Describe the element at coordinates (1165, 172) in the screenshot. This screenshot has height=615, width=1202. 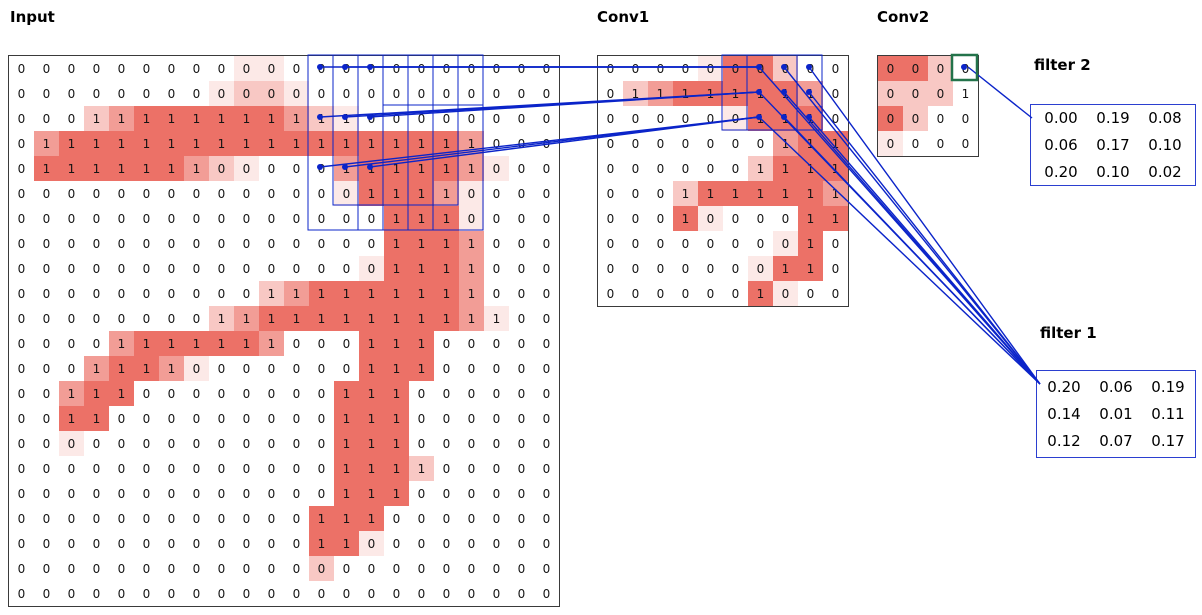
I see `filter2-value: 0.02` at that location.